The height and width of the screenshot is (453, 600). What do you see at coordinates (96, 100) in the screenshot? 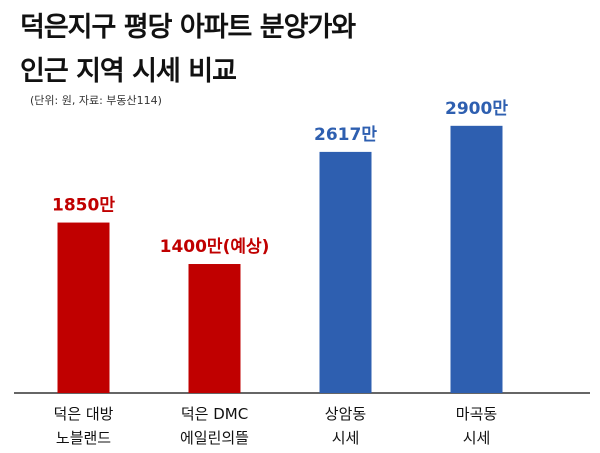
I see `source-note: (단위: 원, 자료: 부동산114)` at bounding box center [96, 100].